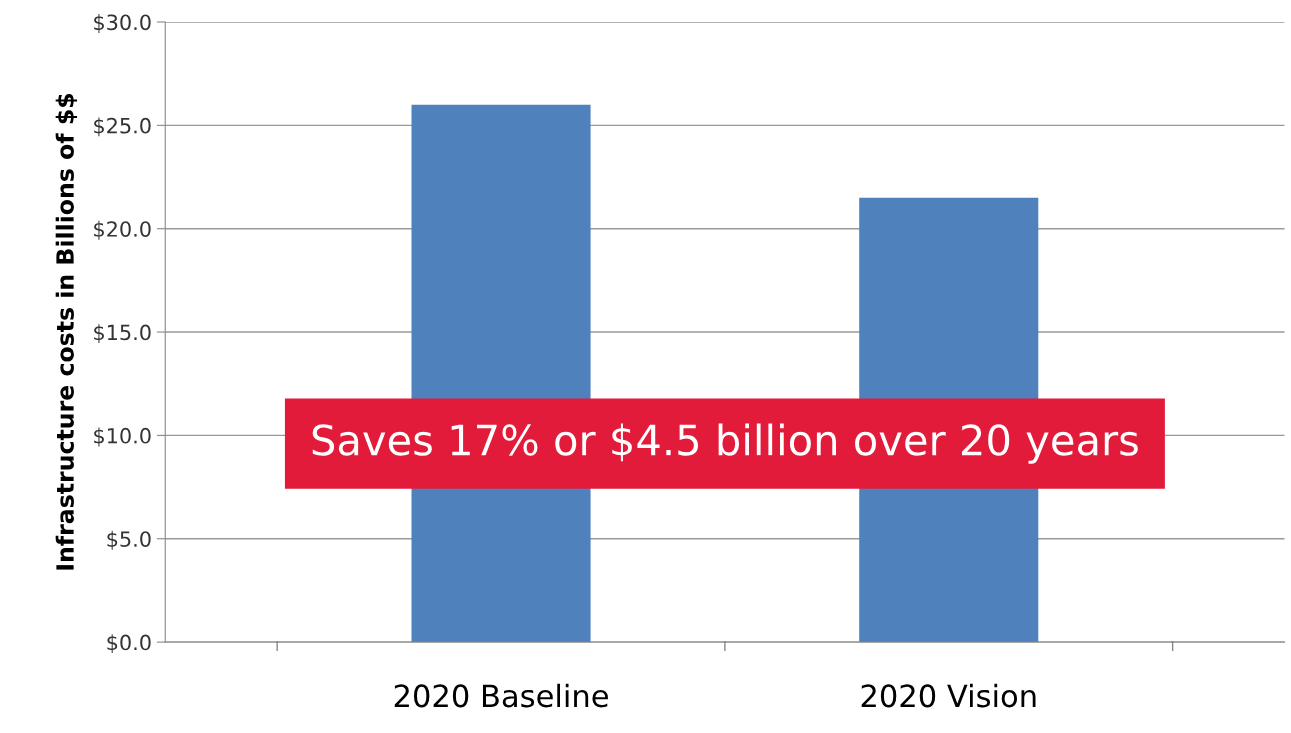  What do you see at coordinates (129, 644) in the screenshot?
I see `y-tick-label: $0.0` at bounding box center [129, 644].